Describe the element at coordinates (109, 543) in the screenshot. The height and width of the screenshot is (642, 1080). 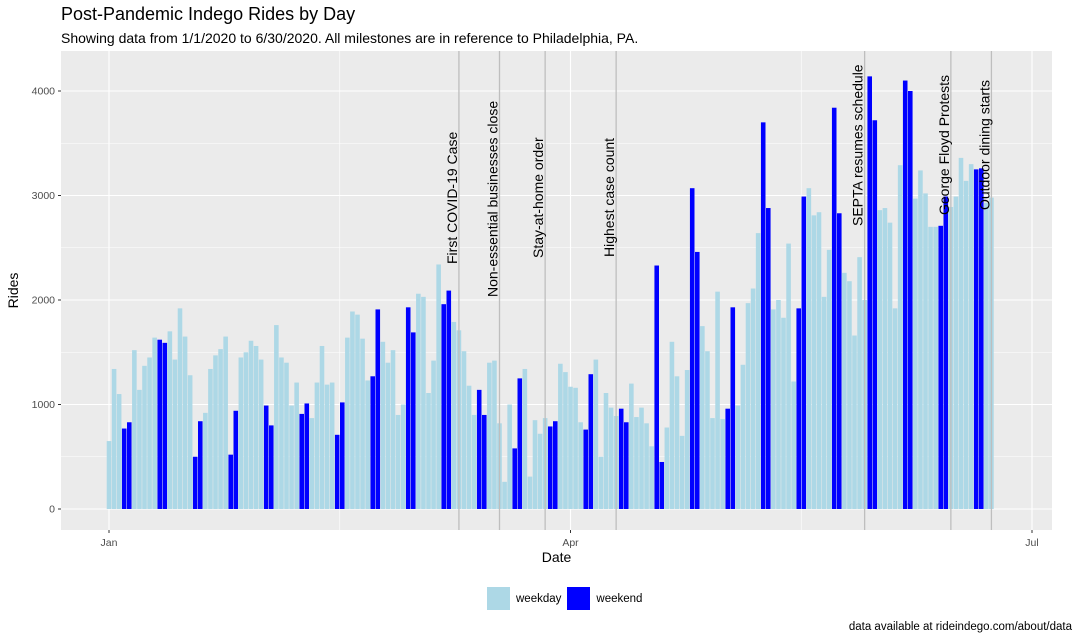
I see `x-tick-label: Jan` at that location.